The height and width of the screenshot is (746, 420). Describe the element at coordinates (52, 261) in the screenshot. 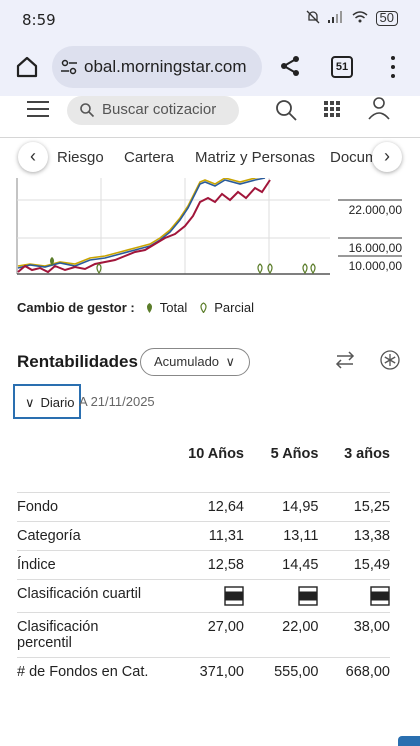

I see `manager-change-total-marker` at that location.